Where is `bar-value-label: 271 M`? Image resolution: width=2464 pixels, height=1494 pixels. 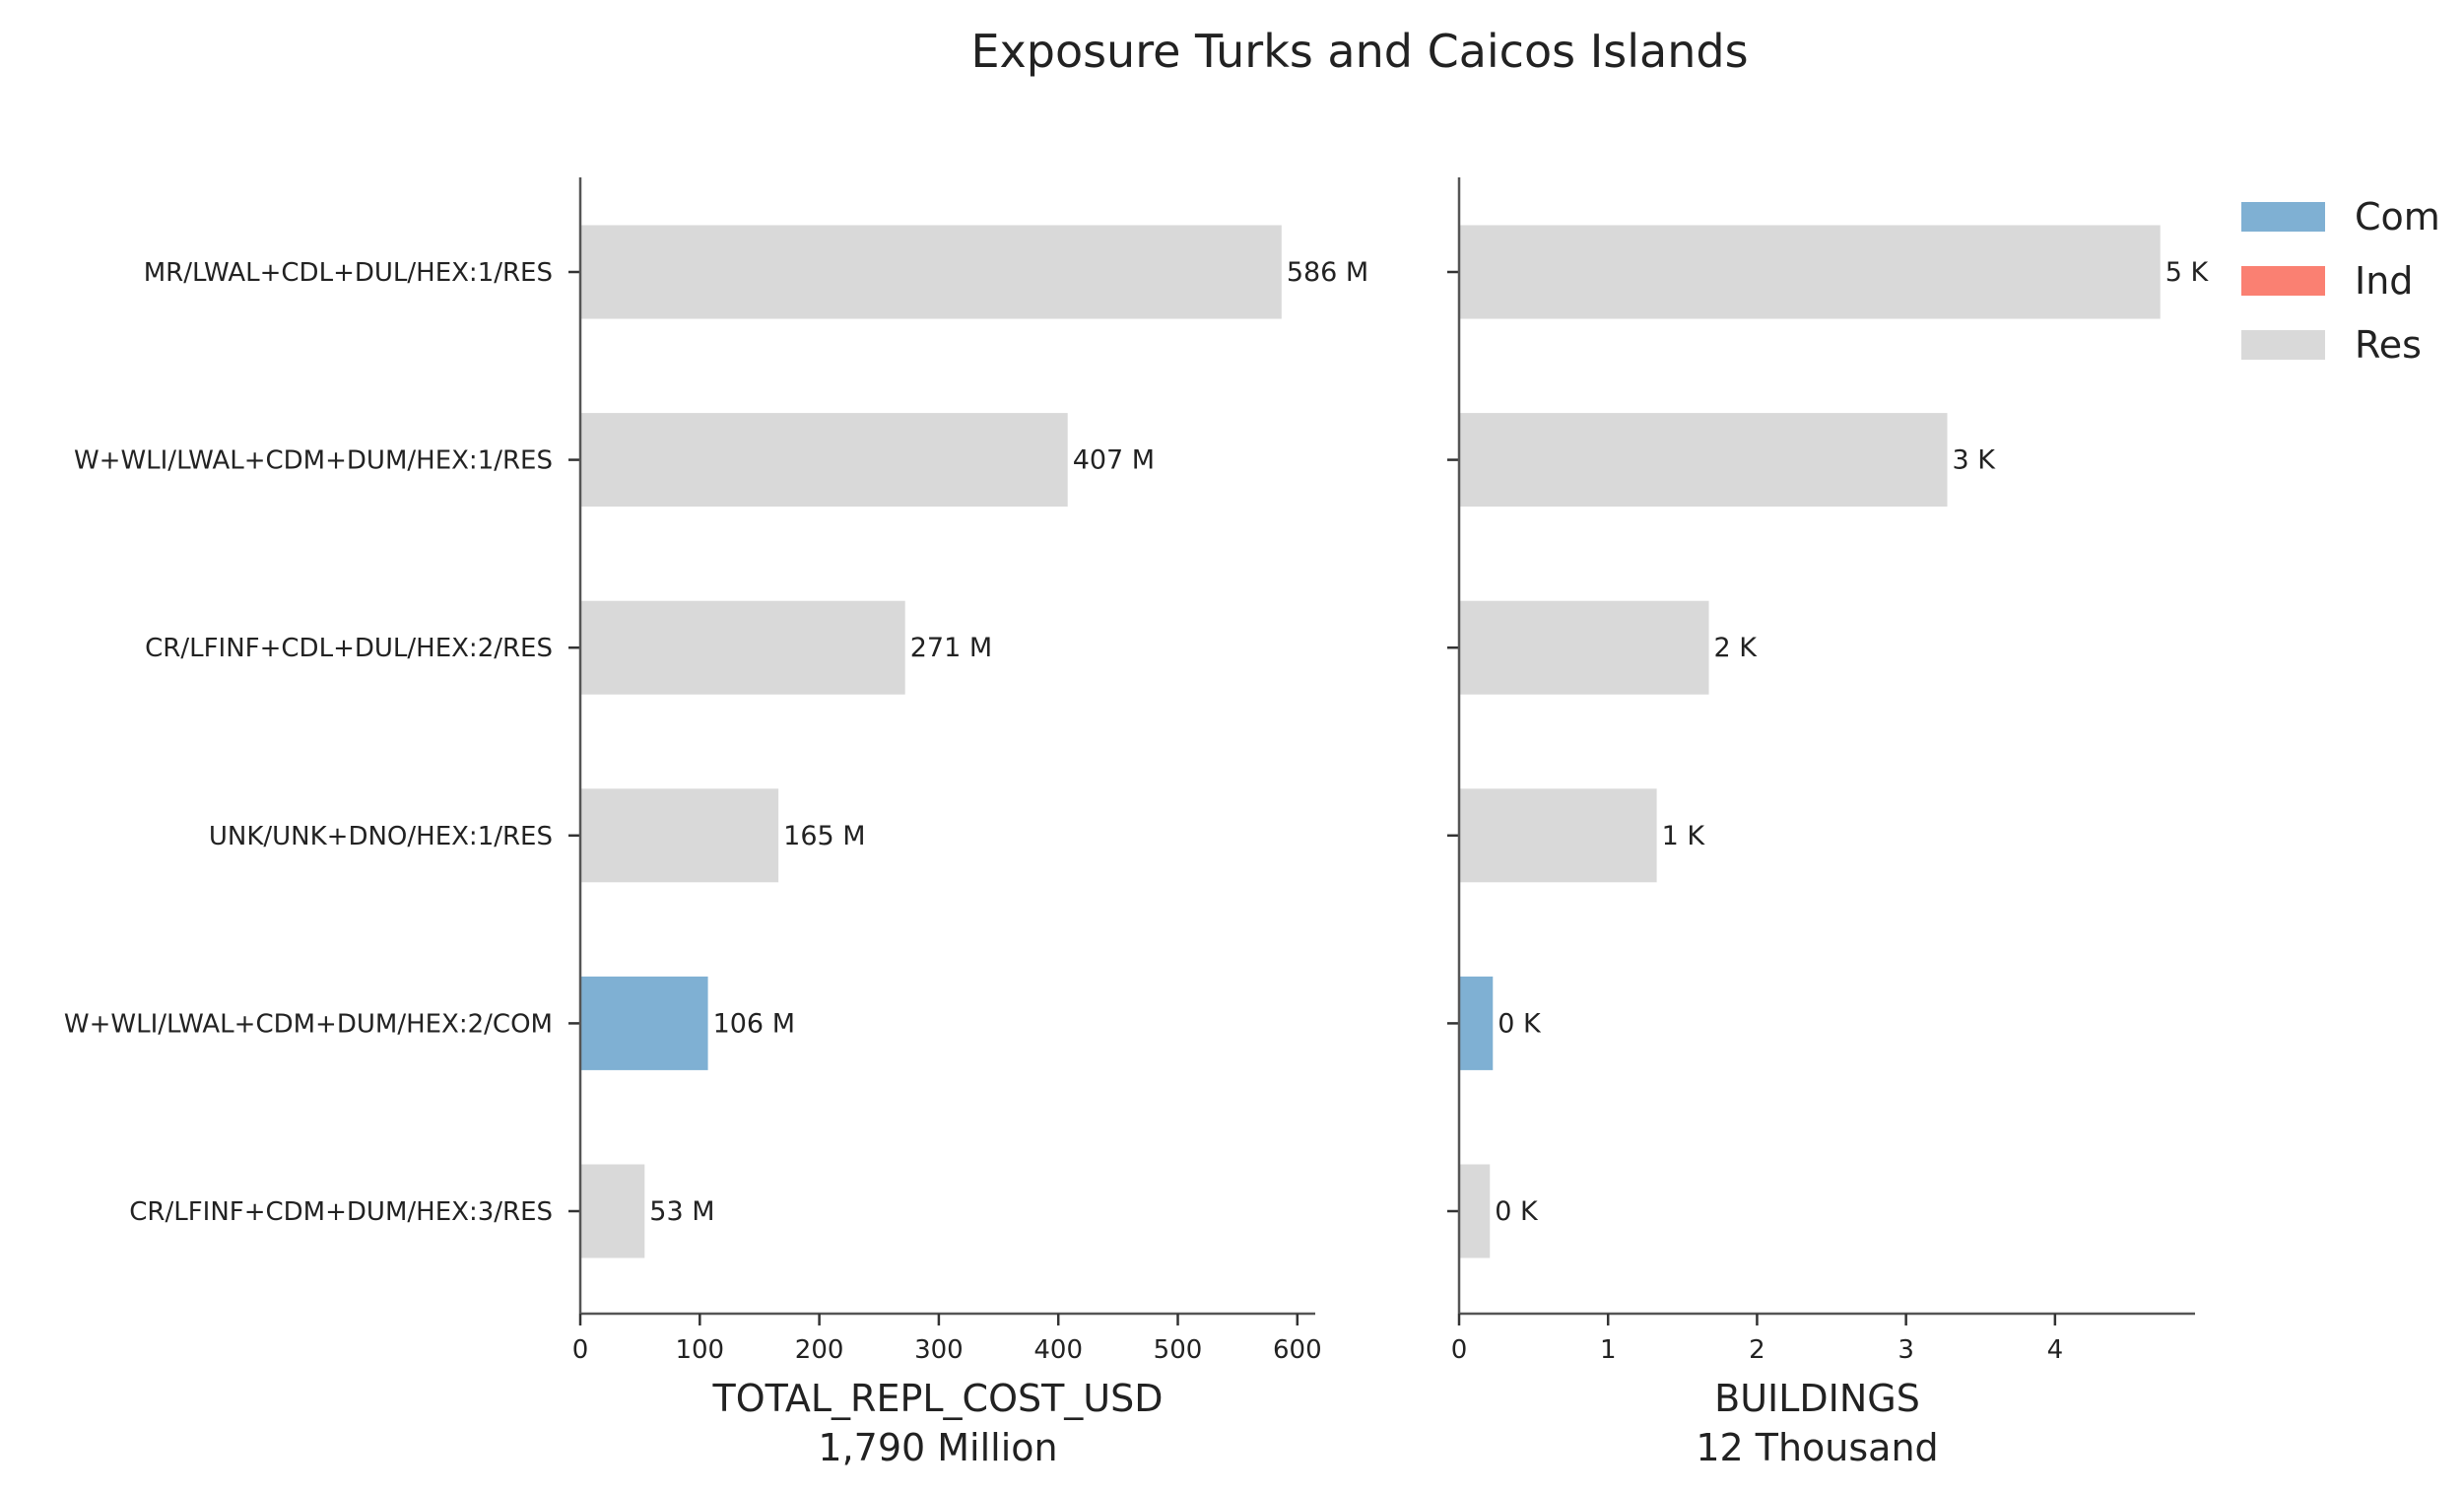
bar-value-label: 271 M is located at coordinates (951, 648).